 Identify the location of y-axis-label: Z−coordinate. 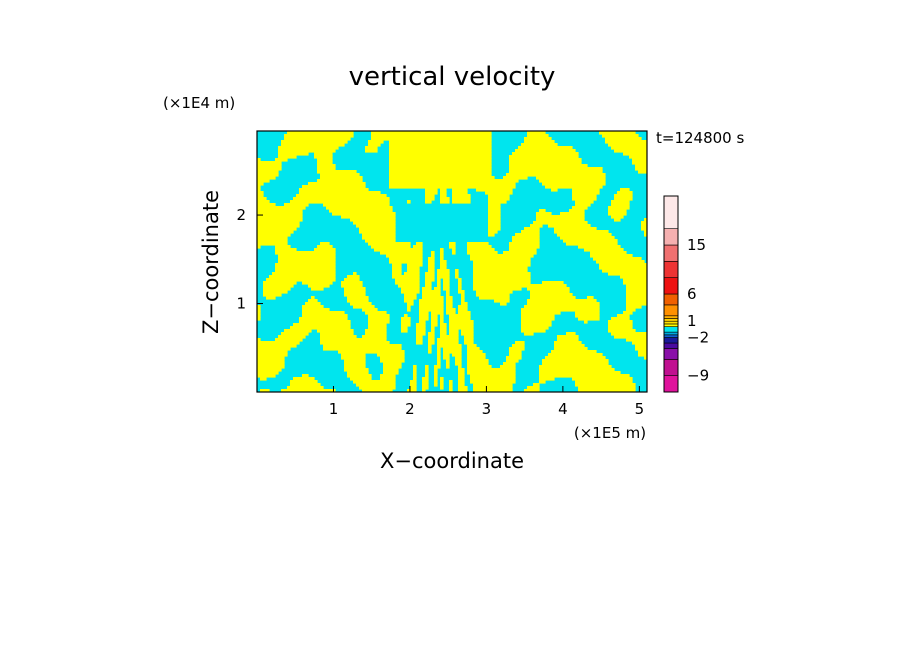
(211, 262).